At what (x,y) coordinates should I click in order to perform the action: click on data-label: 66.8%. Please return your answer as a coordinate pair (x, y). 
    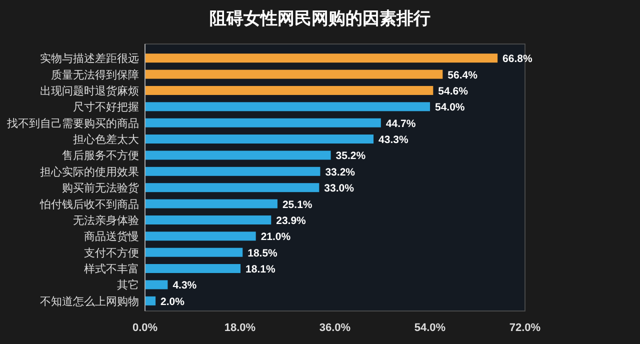
    Looking at the image, I should click on (517, 59).